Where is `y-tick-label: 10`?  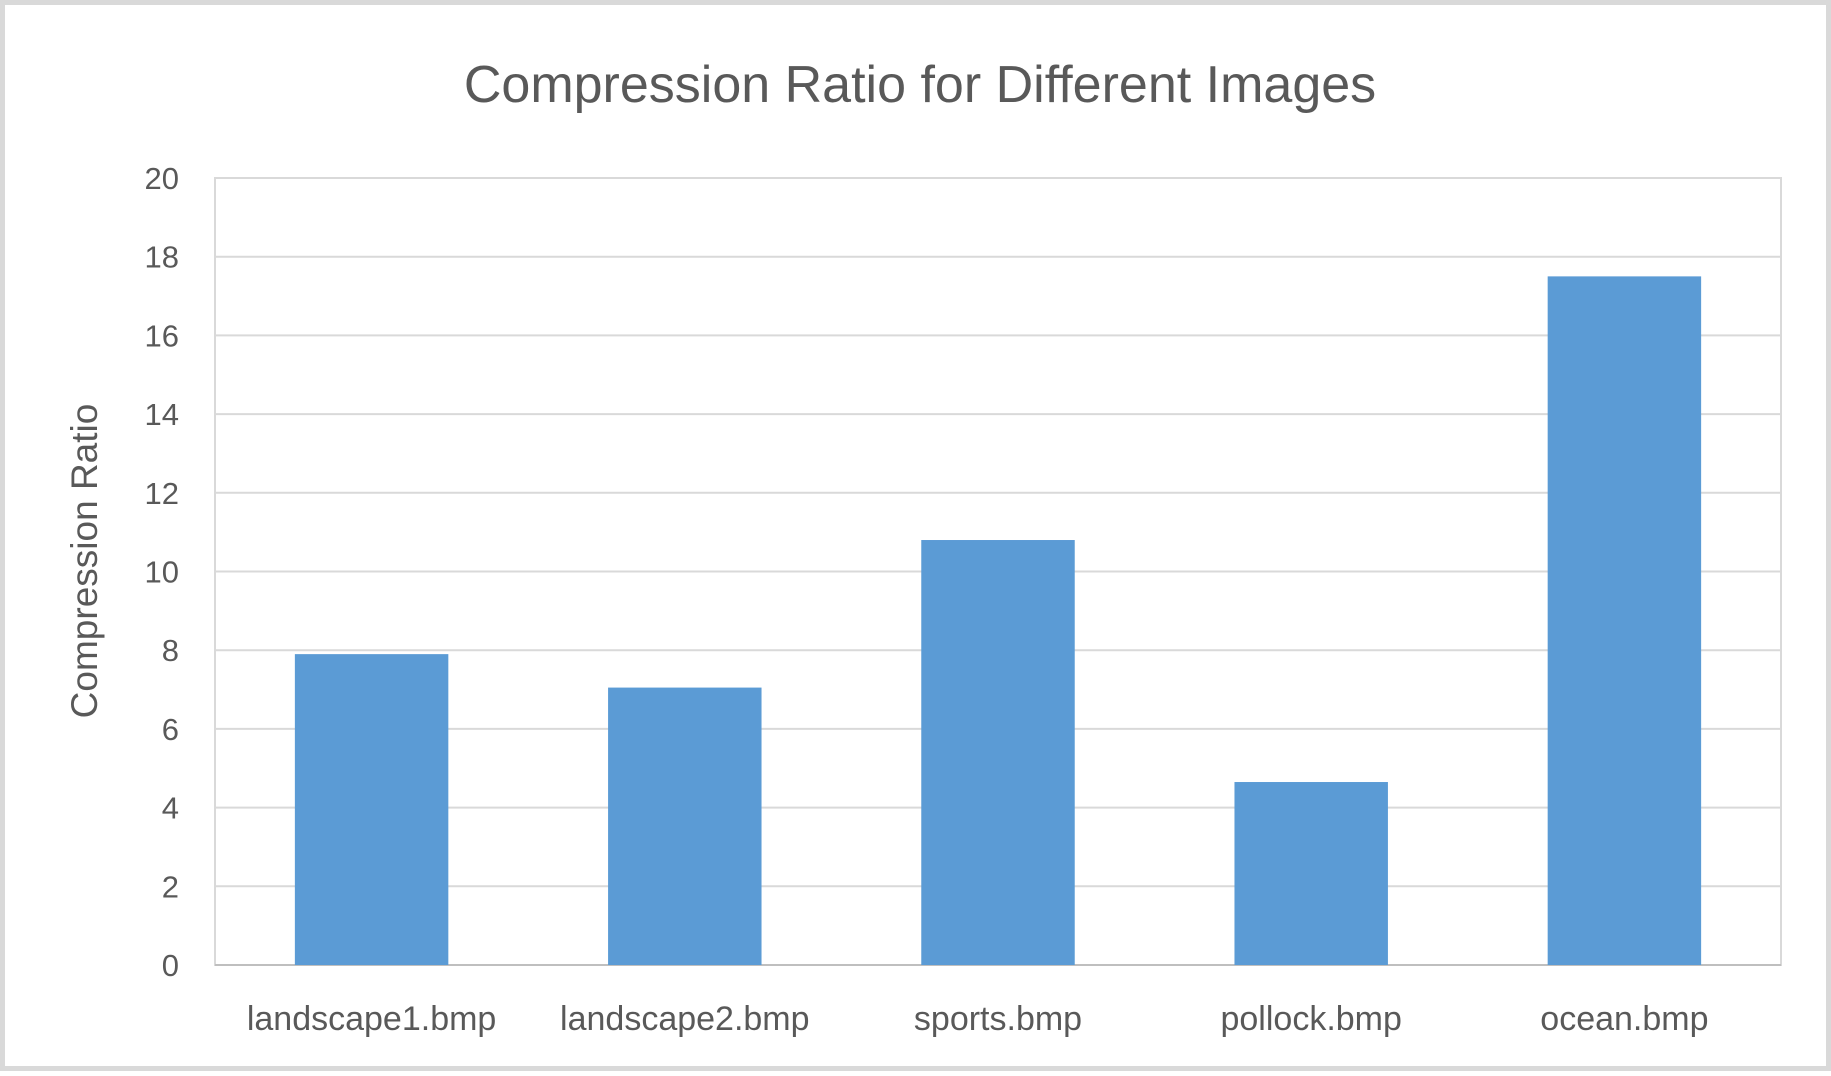
y-tick-label: 10 is located at coordinates (162, 572).